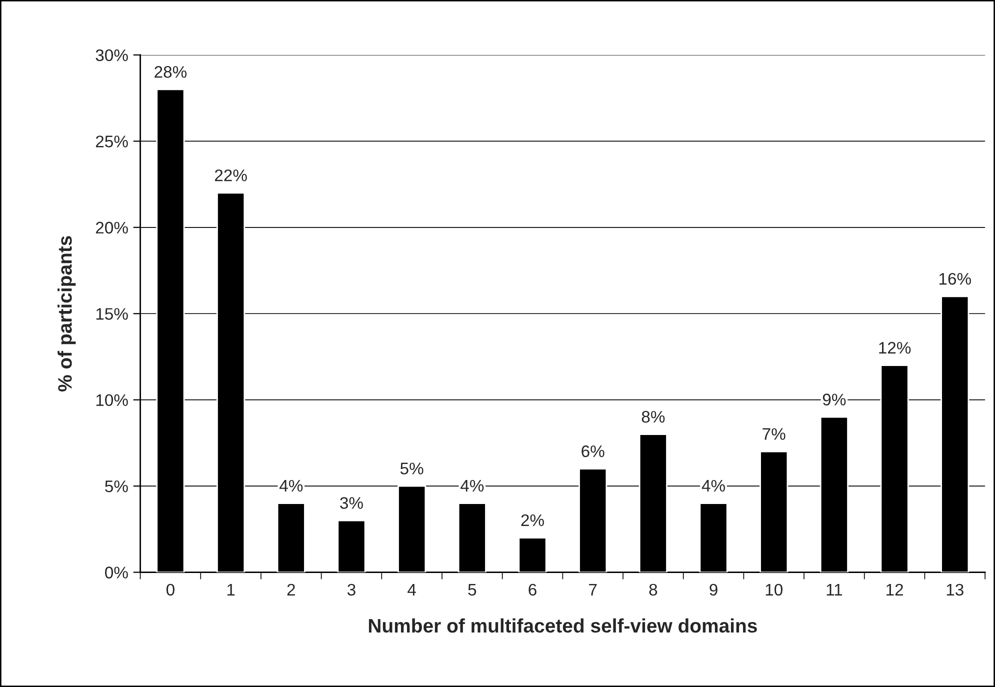 This screenshot has width=995, height=687. Describe the element at coordinates (653, 416) in the screenshot. I see `data-label: 8%` at that location.